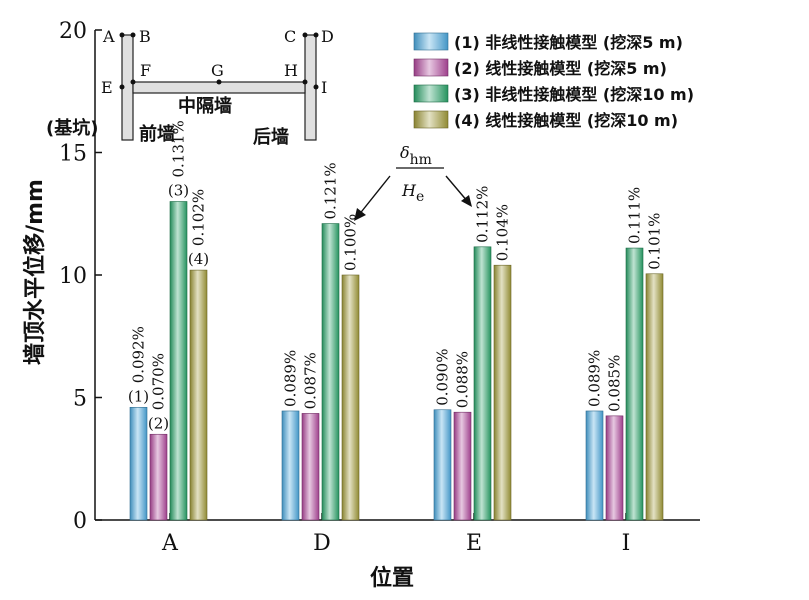 The width and height of the screenshot is (809, 600). Describe the element at coordinates (392, 578) in the screenshot. I see `x-axis-title: 位置` at that location.